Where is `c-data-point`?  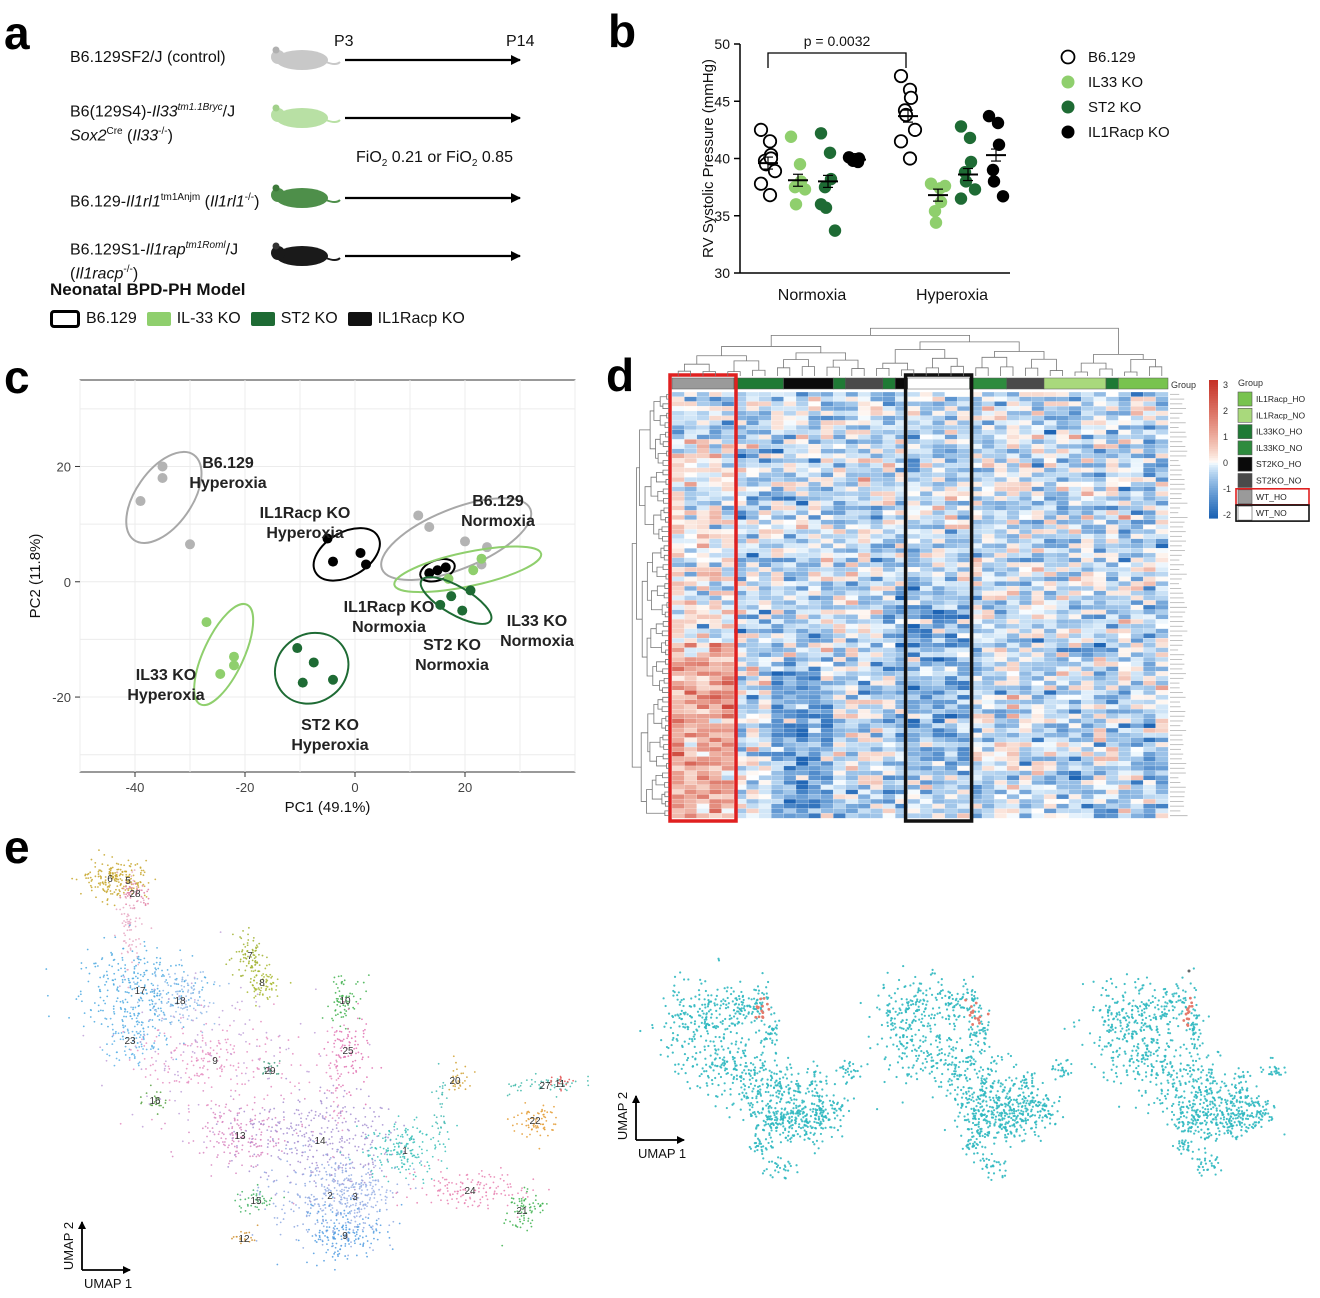 c-data-point is located at coordinates (451, 596).